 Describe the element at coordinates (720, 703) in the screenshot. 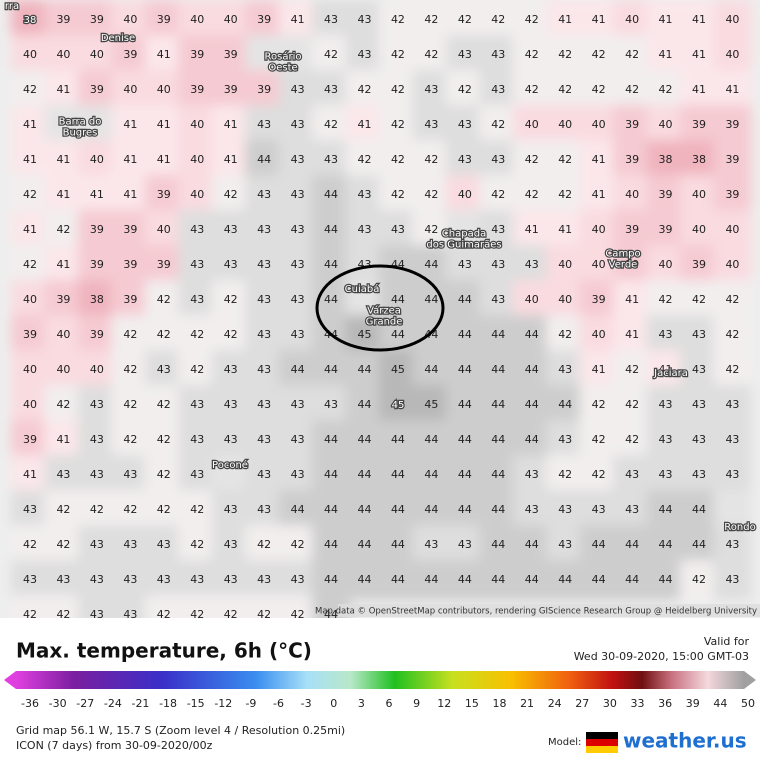

I see `colorbar-label: 44` at that location.